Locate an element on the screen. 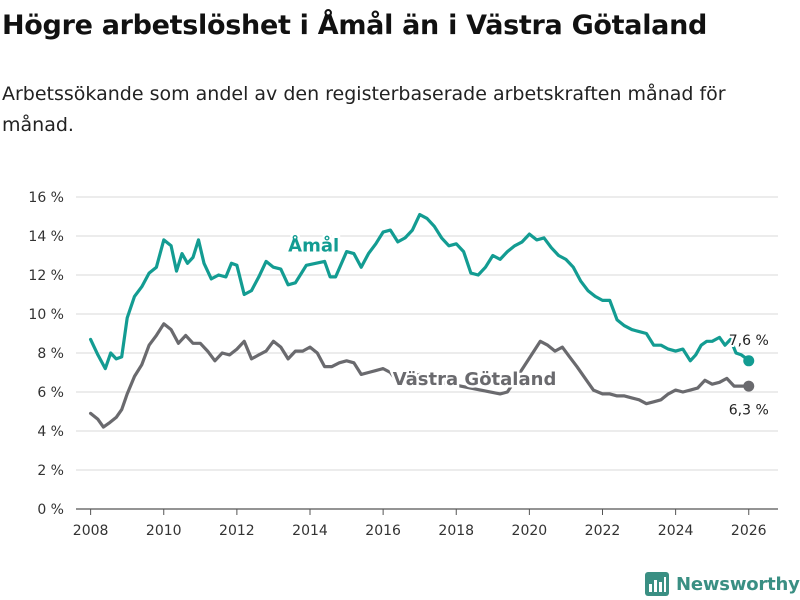  y-tick-label: 14 % is located at coordinates (46, 237).